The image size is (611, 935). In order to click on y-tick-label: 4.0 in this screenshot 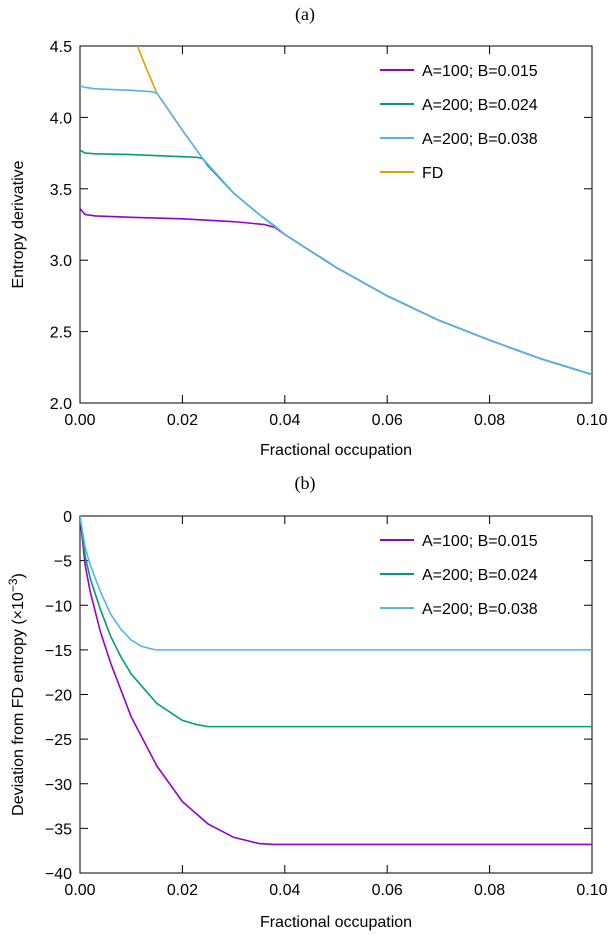, I will do `click(61, 118)`.